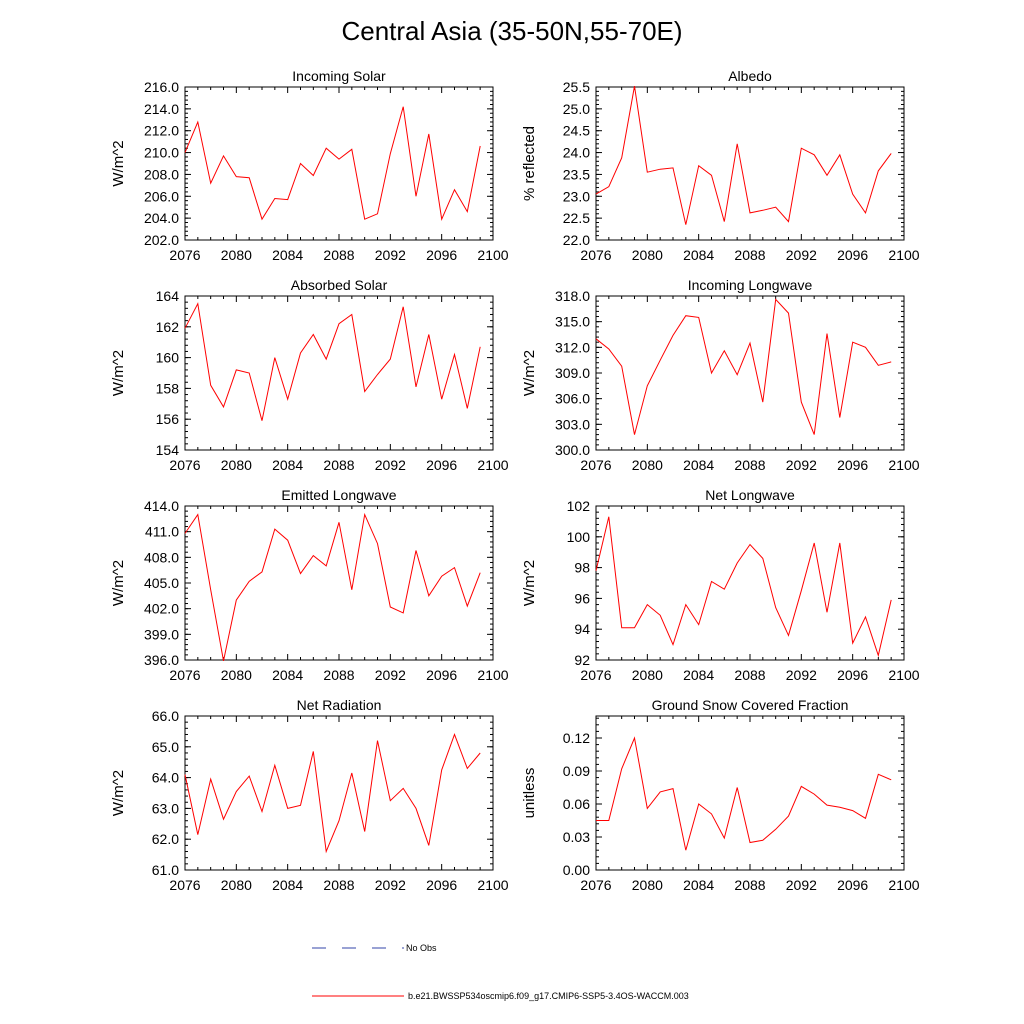 This screenshot has height=1024, width=1024. What do you see at coordinates (161, 609) in the screenshot?
I see `y-tick-label: 402.0` at bounding box center [161, 609].